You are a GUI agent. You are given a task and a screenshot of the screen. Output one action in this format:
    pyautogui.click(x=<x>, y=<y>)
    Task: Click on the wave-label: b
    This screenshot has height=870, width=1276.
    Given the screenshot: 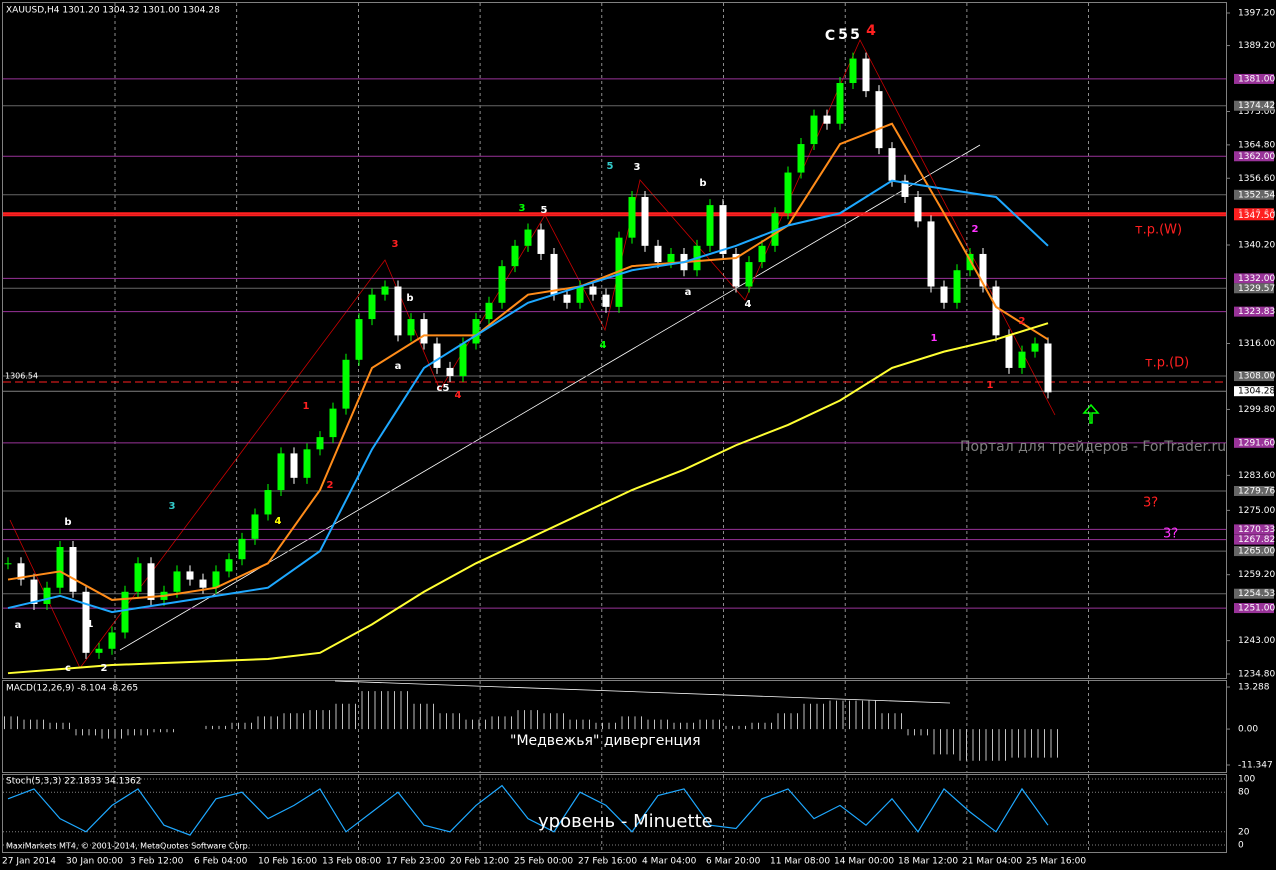 What is the action you would take?
    pyautogui.click(x=702, y=183)
    